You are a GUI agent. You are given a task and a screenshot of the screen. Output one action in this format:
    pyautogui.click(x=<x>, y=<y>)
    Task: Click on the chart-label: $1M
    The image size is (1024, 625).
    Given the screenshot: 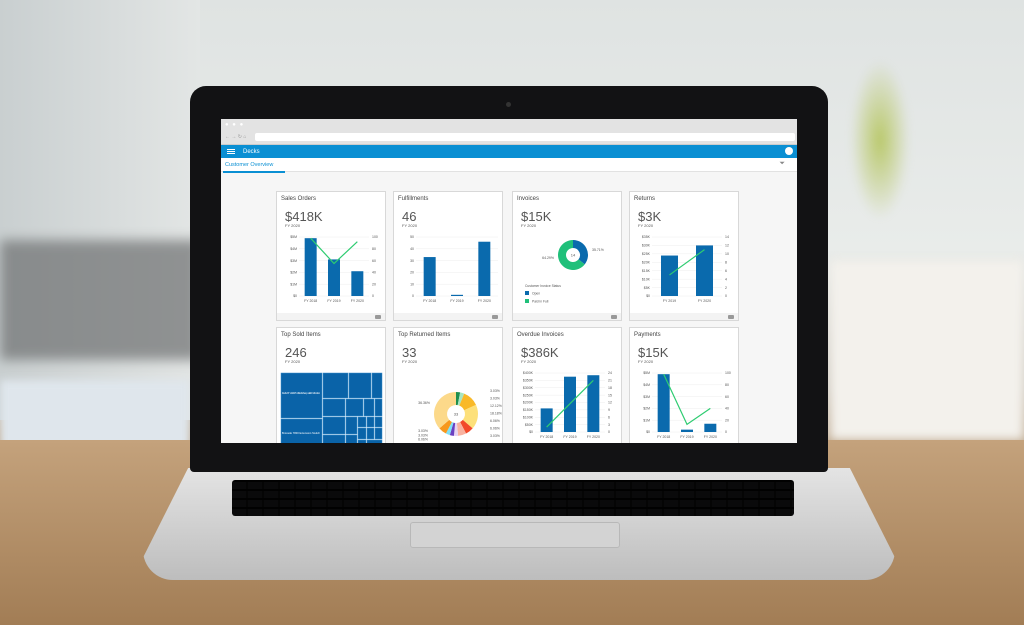 What is the action you would take?
    pyautogui.click(x=646, y=420)
    